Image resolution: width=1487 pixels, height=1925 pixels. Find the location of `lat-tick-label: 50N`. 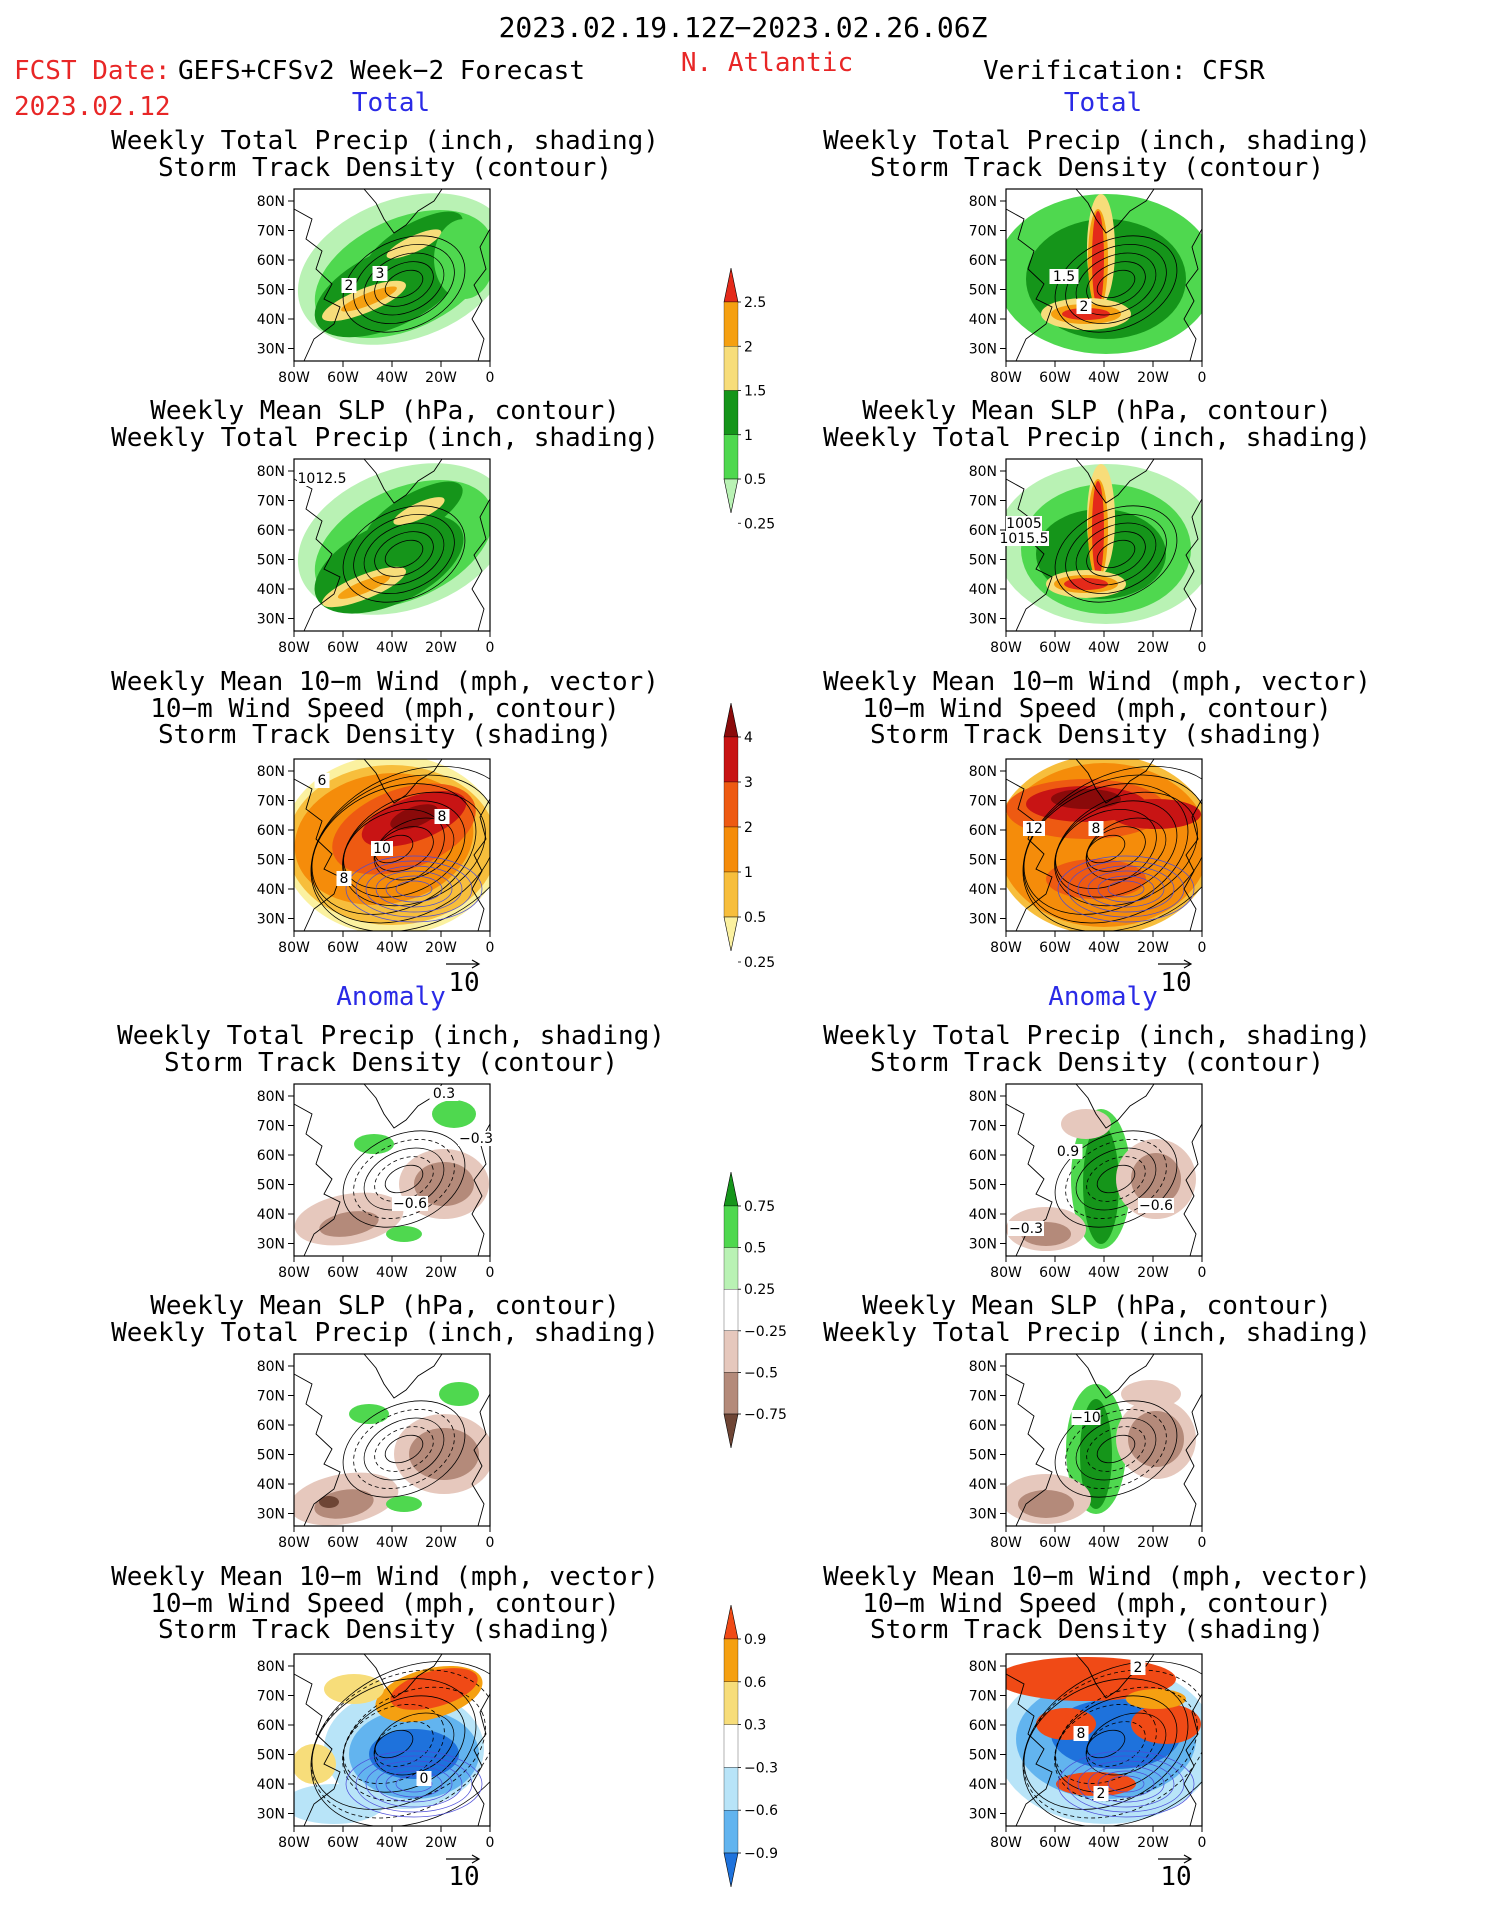

lat-tick-label: 50N is located at coordinates (983, 291).